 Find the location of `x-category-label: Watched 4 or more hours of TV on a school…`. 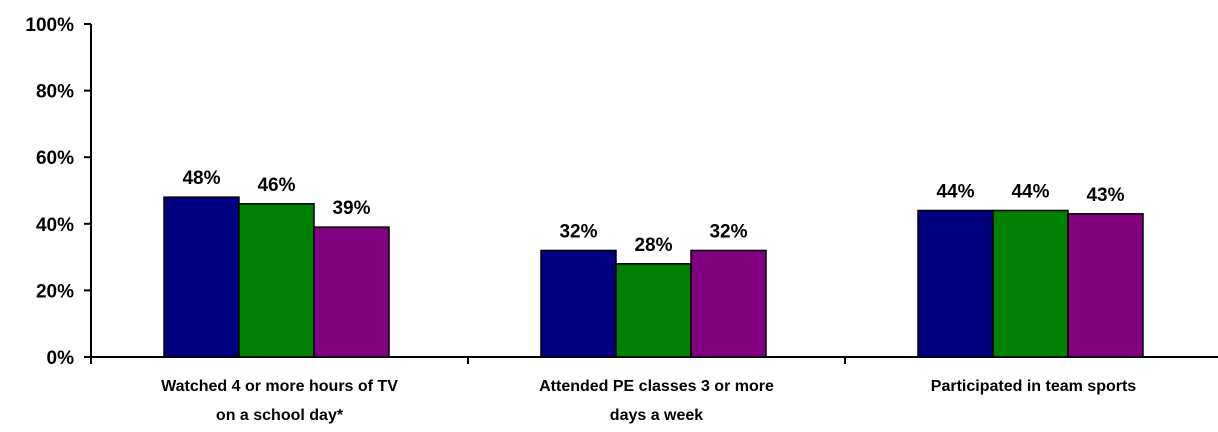

x-category-label: Watched 4 or more hours of TV on a school… is located at coordinates (279, 401).